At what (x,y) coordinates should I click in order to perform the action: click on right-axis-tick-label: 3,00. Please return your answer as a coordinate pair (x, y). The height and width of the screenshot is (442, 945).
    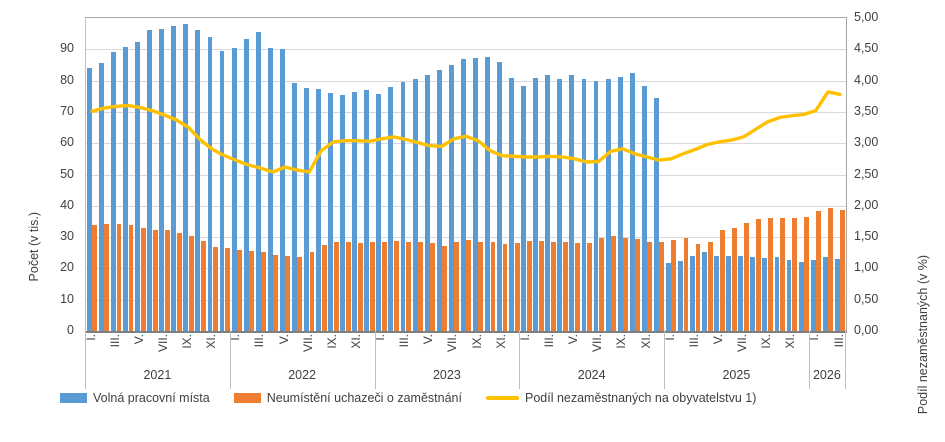
    Looking at the image, I should click on (866, 142).